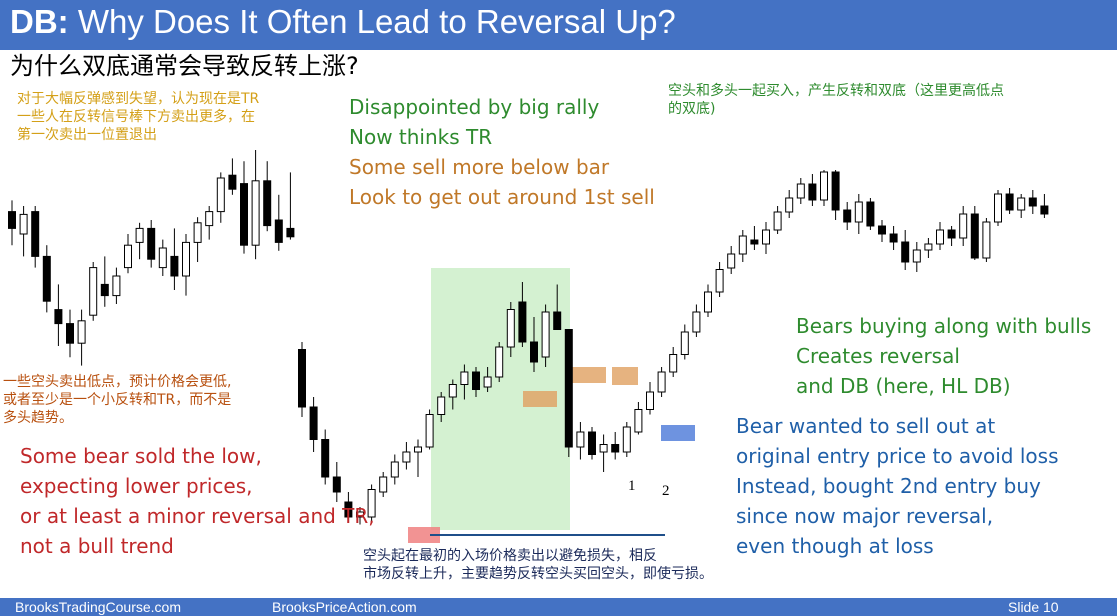 This screenshot has height=616, width=1117. Describe the element at coordinates (136, 486) in the screenshot. I see `note-line: expecting lower prices,` at that location.